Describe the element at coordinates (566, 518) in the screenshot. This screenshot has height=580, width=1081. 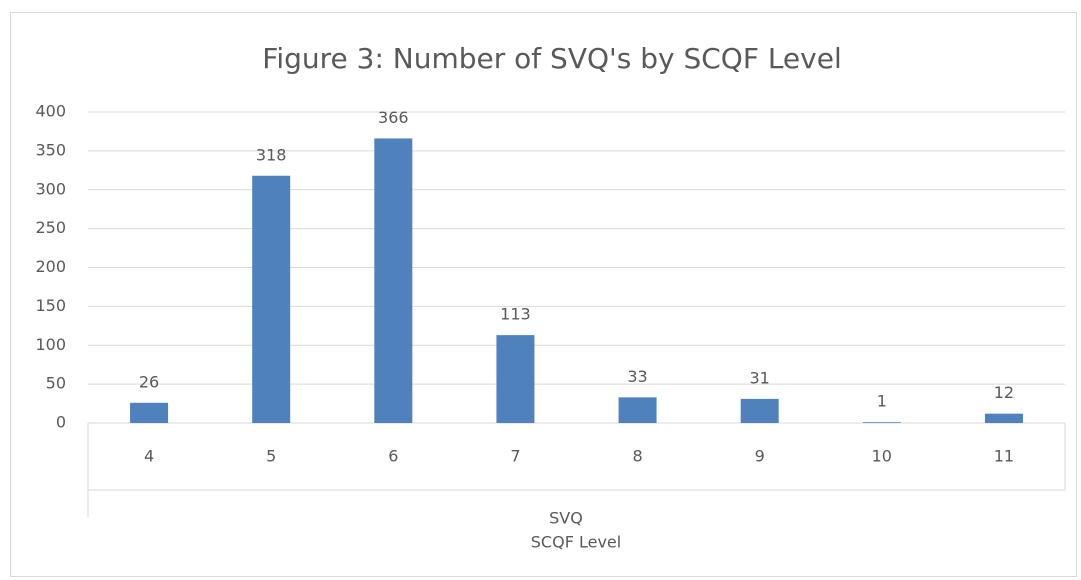
I see `x-group-label: SVQ` at that location.